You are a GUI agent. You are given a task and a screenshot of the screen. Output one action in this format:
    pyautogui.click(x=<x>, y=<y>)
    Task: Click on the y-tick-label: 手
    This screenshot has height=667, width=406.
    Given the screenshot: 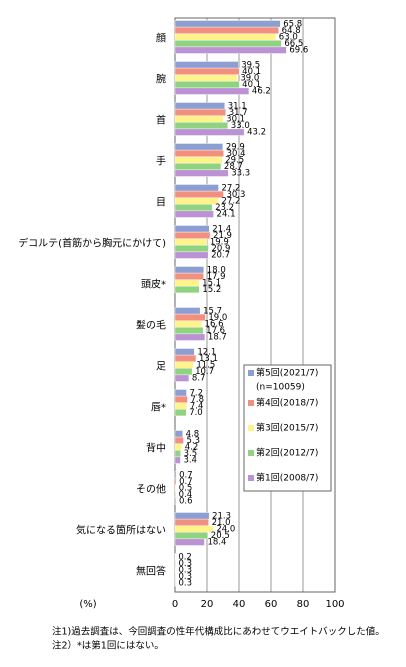 What is the action you would take?
    pyautogui.click(x=161, y=161)
    